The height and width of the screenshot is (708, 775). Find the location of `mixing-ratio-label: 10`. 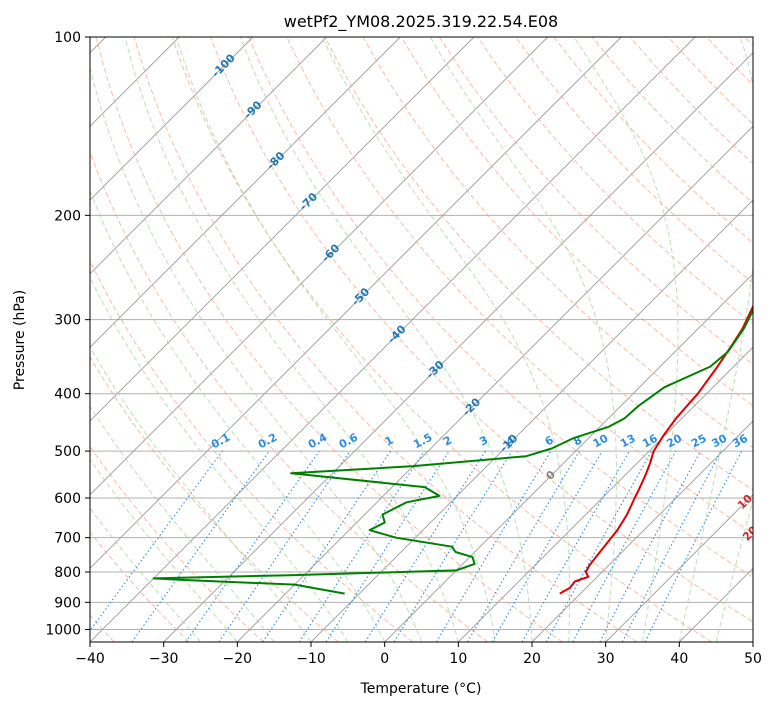

mixing-ratio-label: 10 is located at coordinates (601, 441).